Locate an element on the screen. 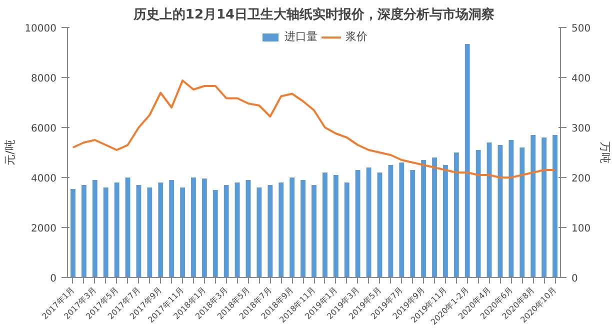  legend-label: 进口量 is located at coordinates (301, 36).